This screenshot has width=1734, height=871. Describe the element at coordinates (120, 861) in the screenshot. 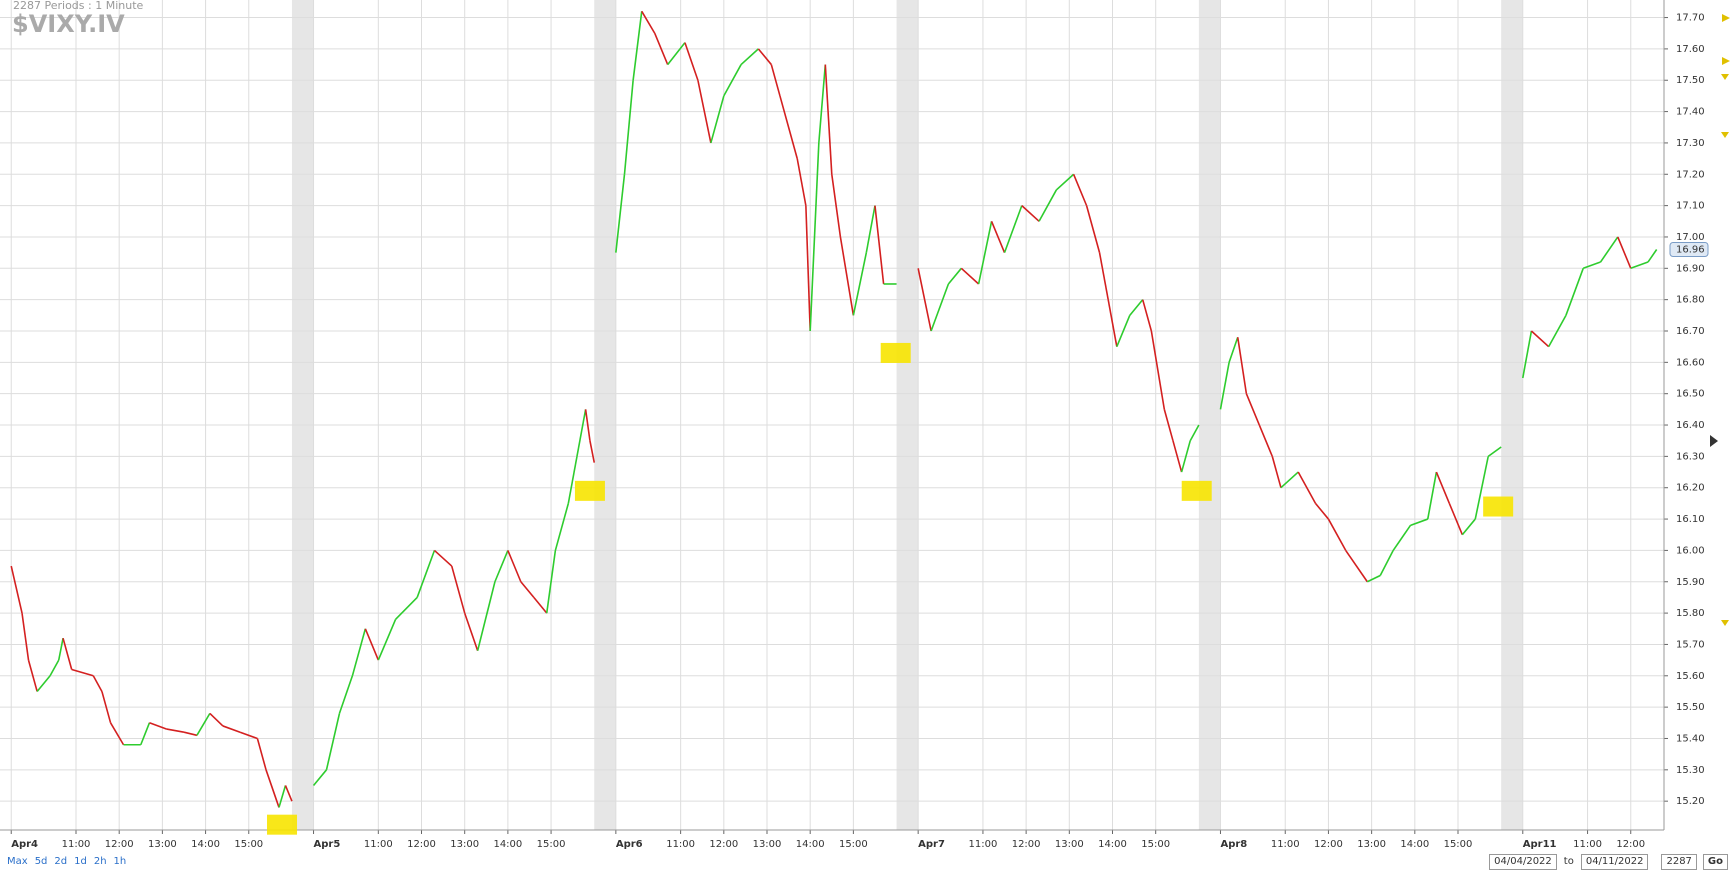

I see `range-link: 1h` at that location.